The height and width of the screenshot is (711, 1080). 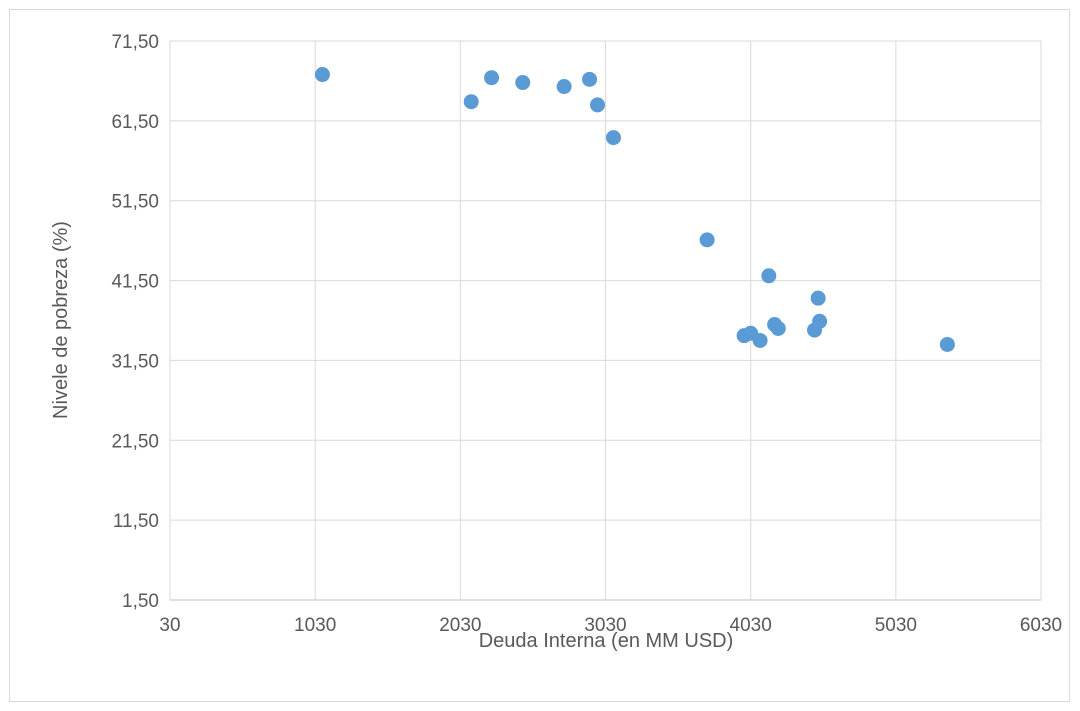 What do you see at coordinates (135, 202) in the screenshot?
I see `y-tick-label: 51,50` at bounding box center [135, 202].